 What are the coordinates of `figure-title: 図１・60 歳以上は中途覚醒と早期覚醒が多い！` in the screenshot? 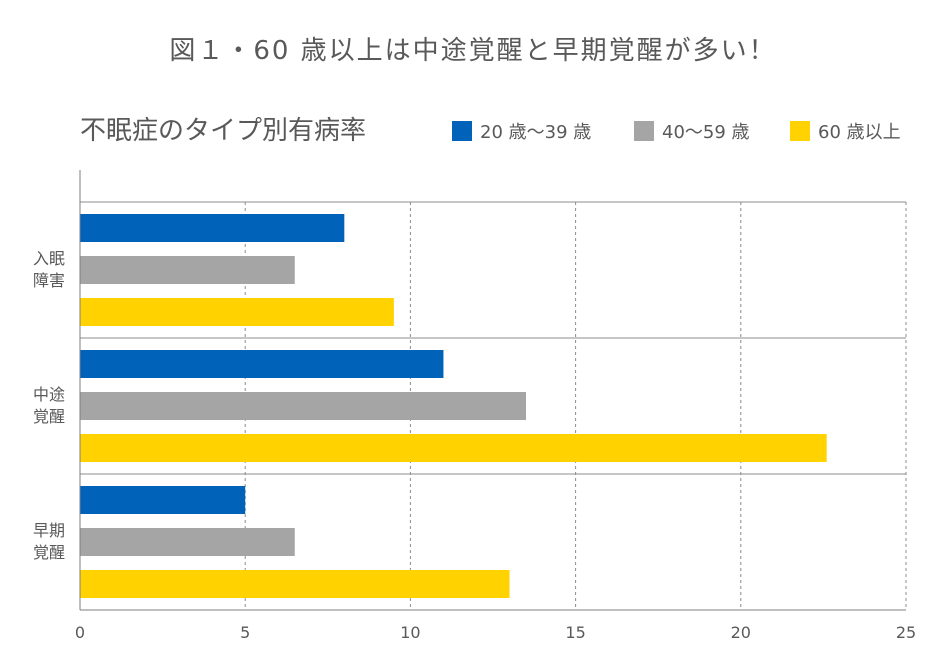 It's located at (473, 51).